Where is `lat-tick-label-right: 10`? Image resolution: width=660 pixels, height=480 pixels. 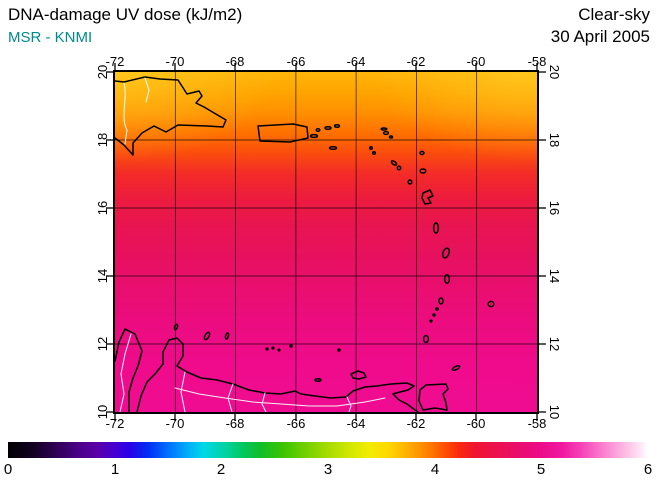
lat-tick-label-right: 10 is located at coordinates (554, 412).